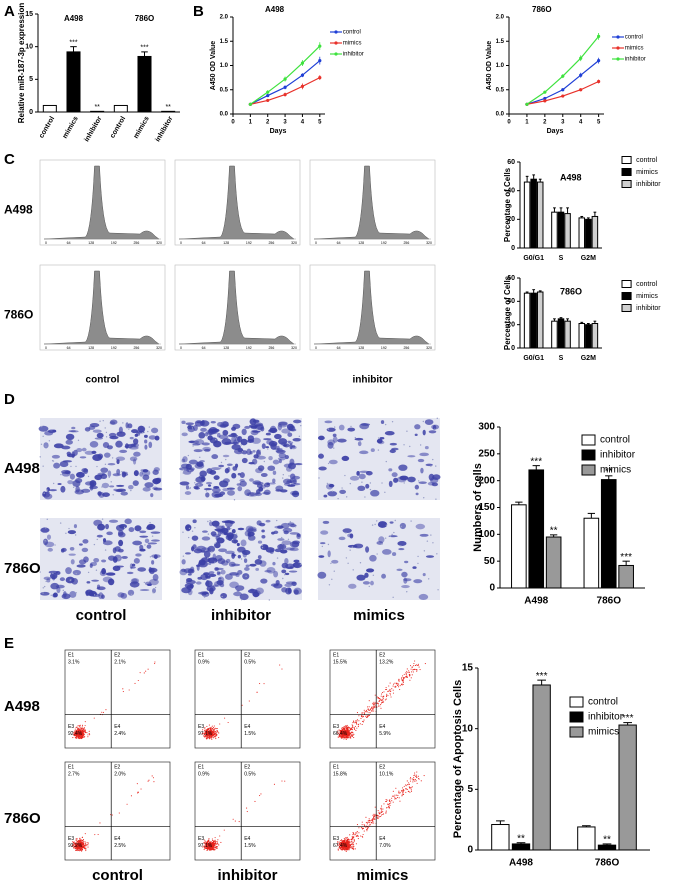  Describe the element at coordinates (609, 601) in the screenshot. I see `x-tick-label: 786O` at that location.